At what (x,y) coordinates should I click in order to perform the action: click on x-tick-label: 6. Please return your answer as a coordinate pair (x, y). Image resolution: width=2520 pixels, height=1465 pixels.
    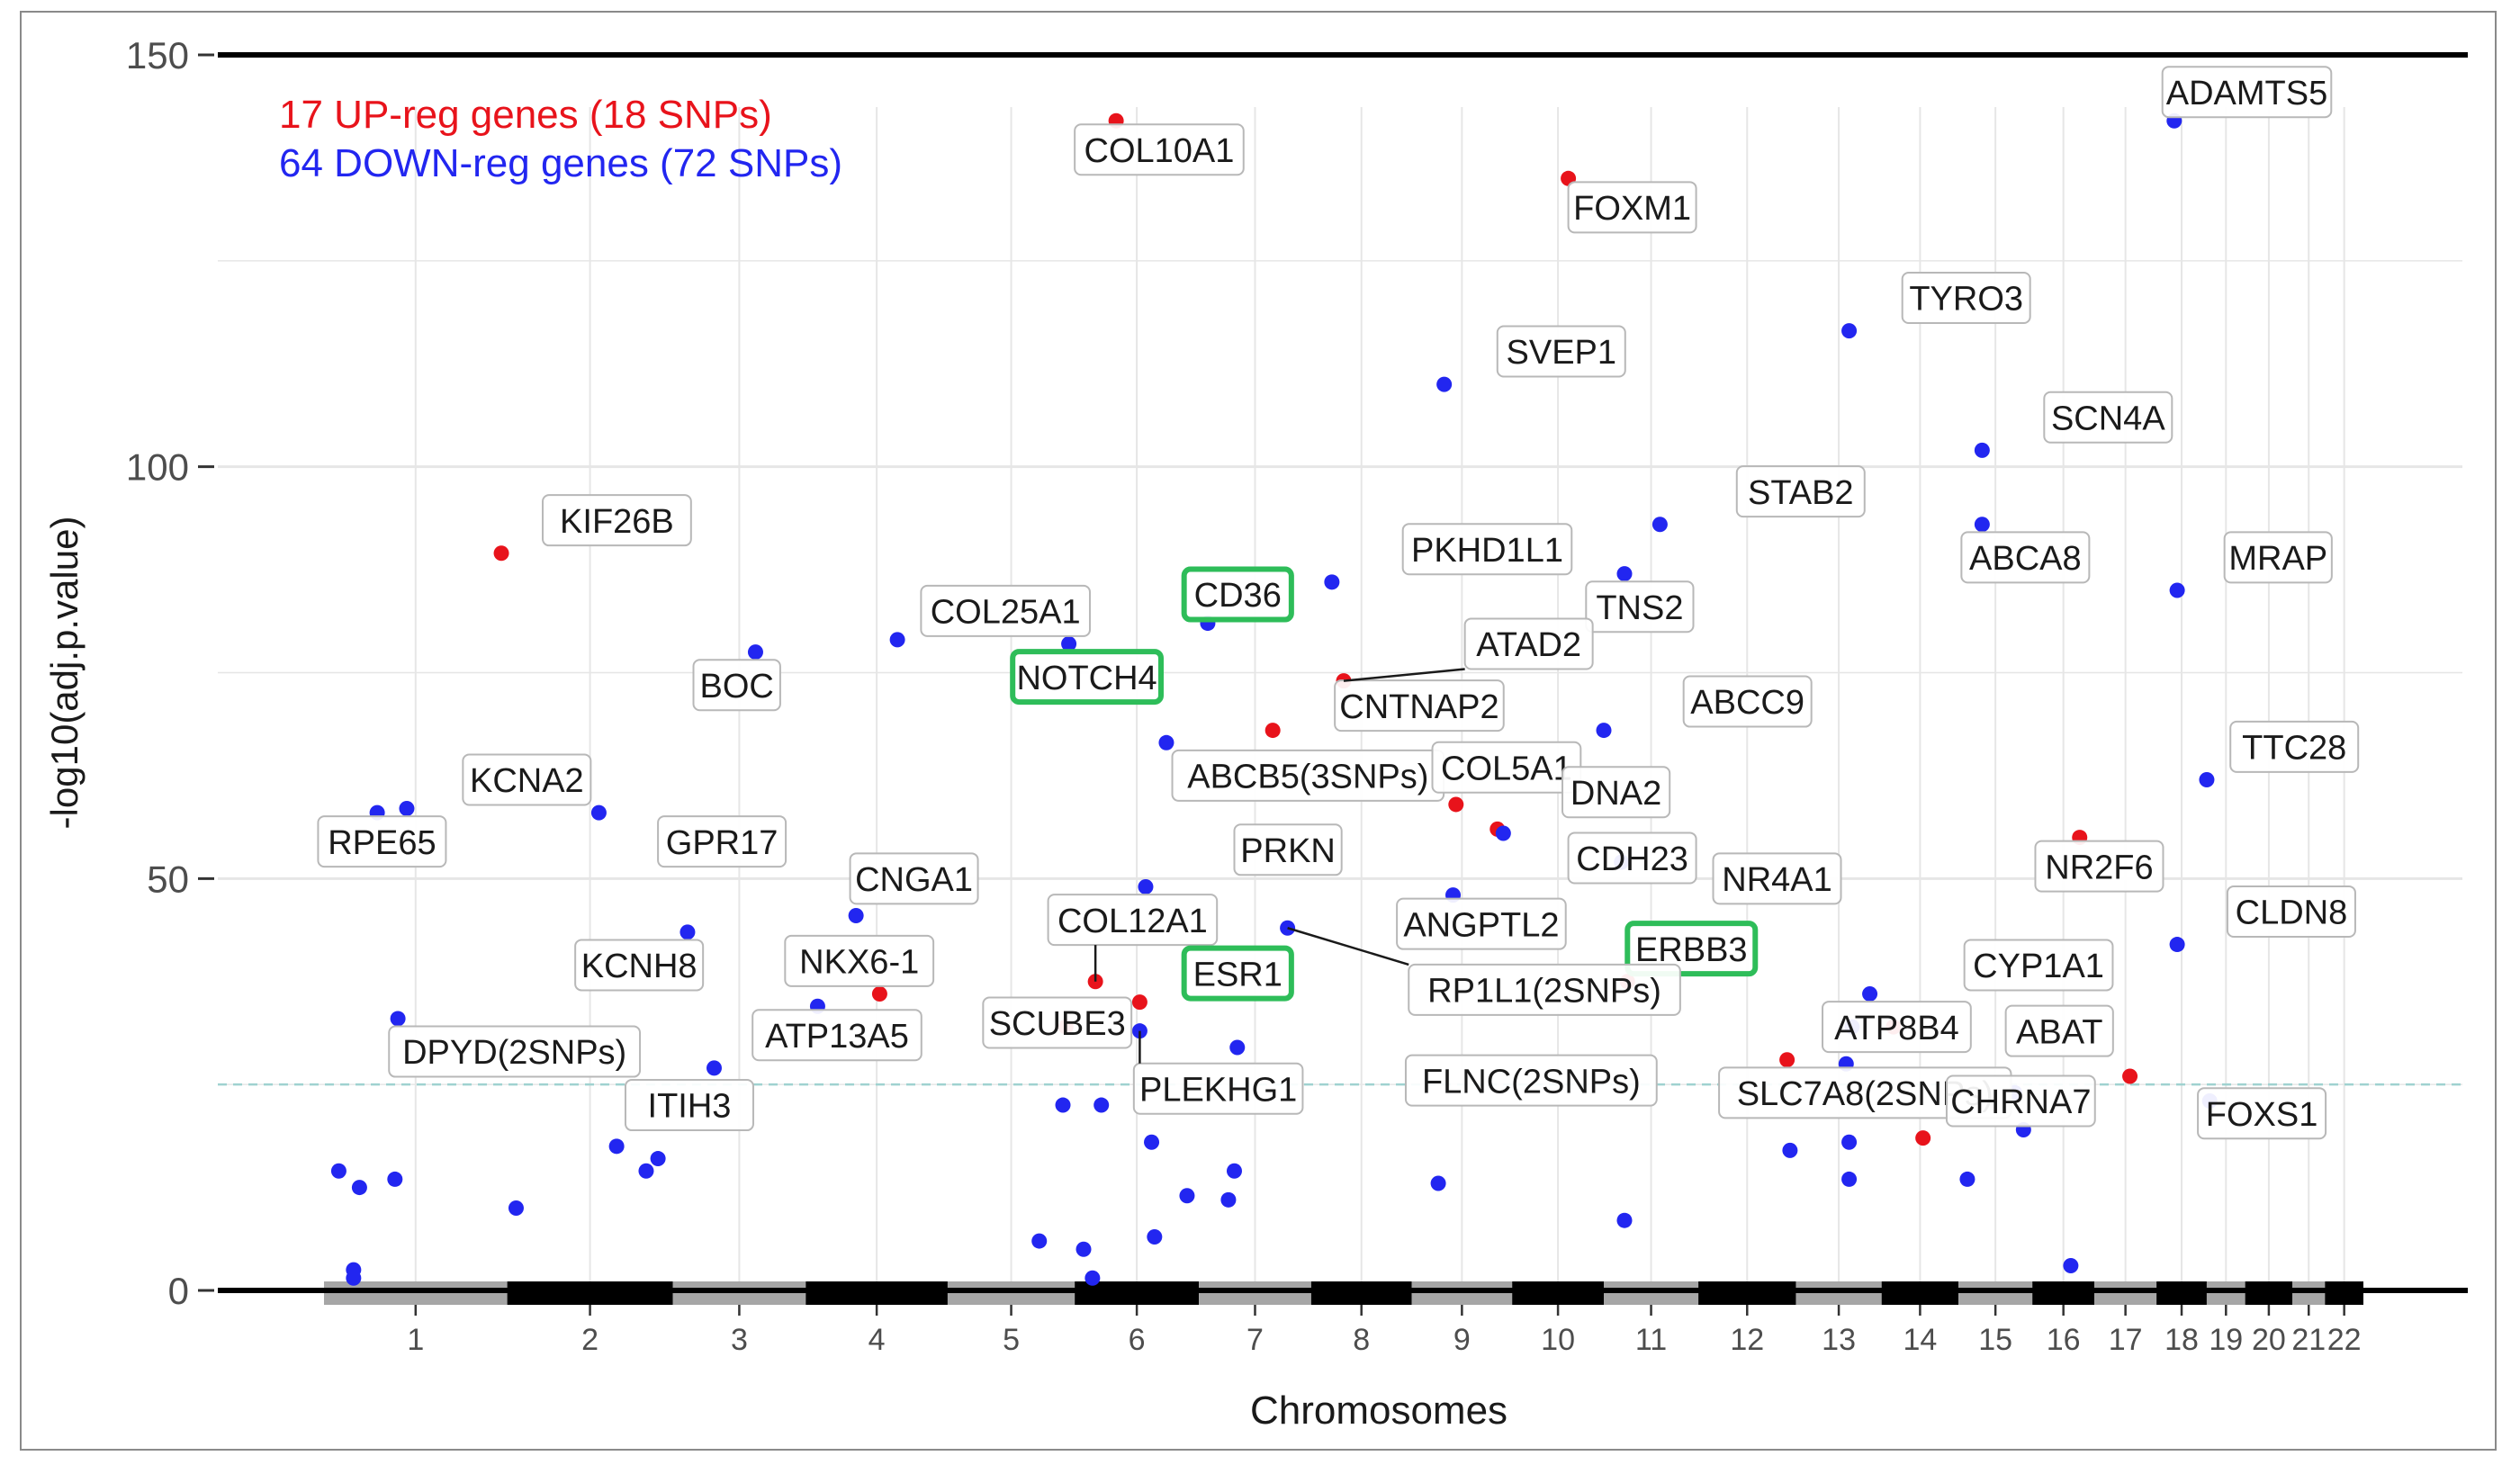
    Looking at the image, I should click on (1137, 1340).